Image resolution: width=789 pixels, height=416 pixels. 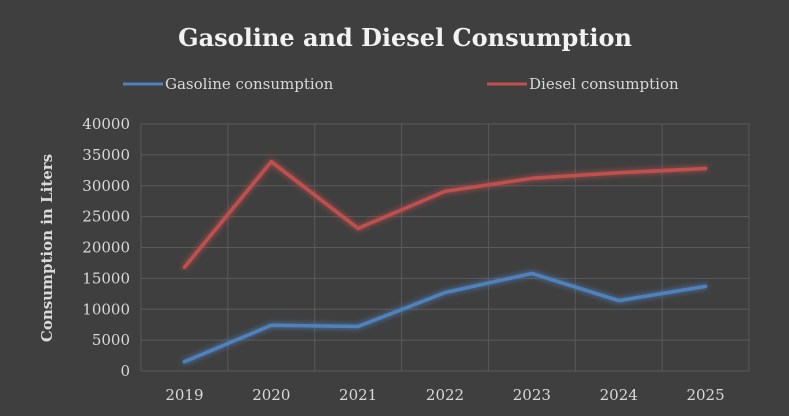 I want to click on y-tick-label: 20000, so click(x=106, y=248).